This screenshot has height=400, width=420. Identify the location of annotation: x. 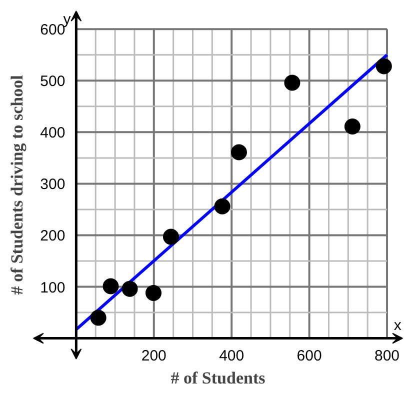
(398, 325).